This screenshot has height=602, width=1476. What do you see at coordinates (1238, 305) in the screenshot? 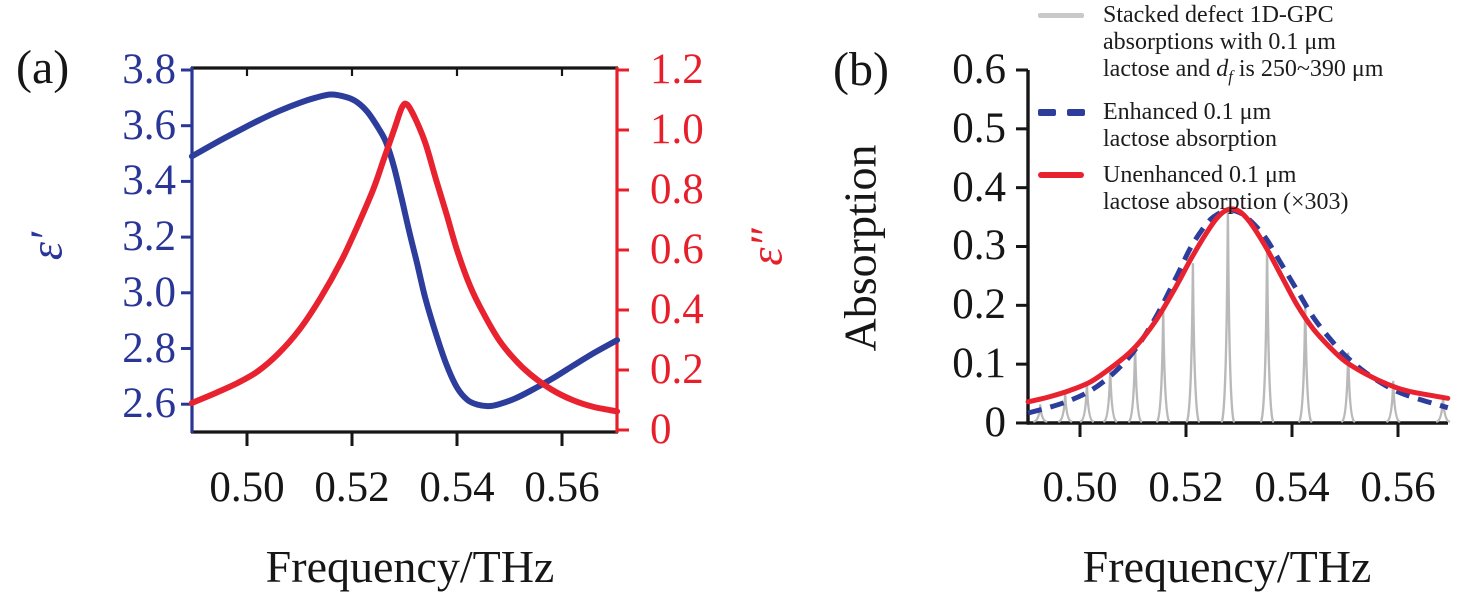
I see `unenhanced-absorption-curve` at bounding box center [1238, 305].